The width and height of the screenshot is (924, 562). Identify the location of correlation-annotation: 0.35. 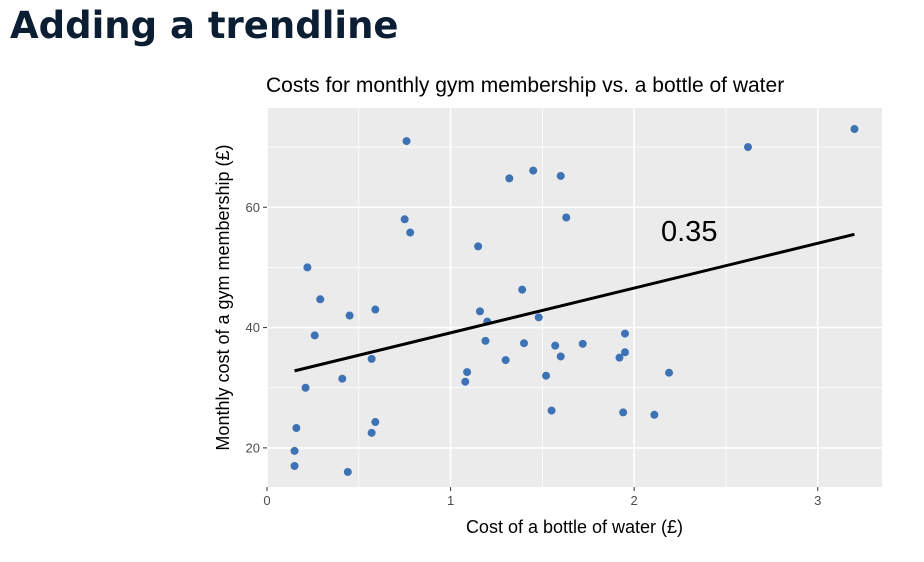
(689, 232).